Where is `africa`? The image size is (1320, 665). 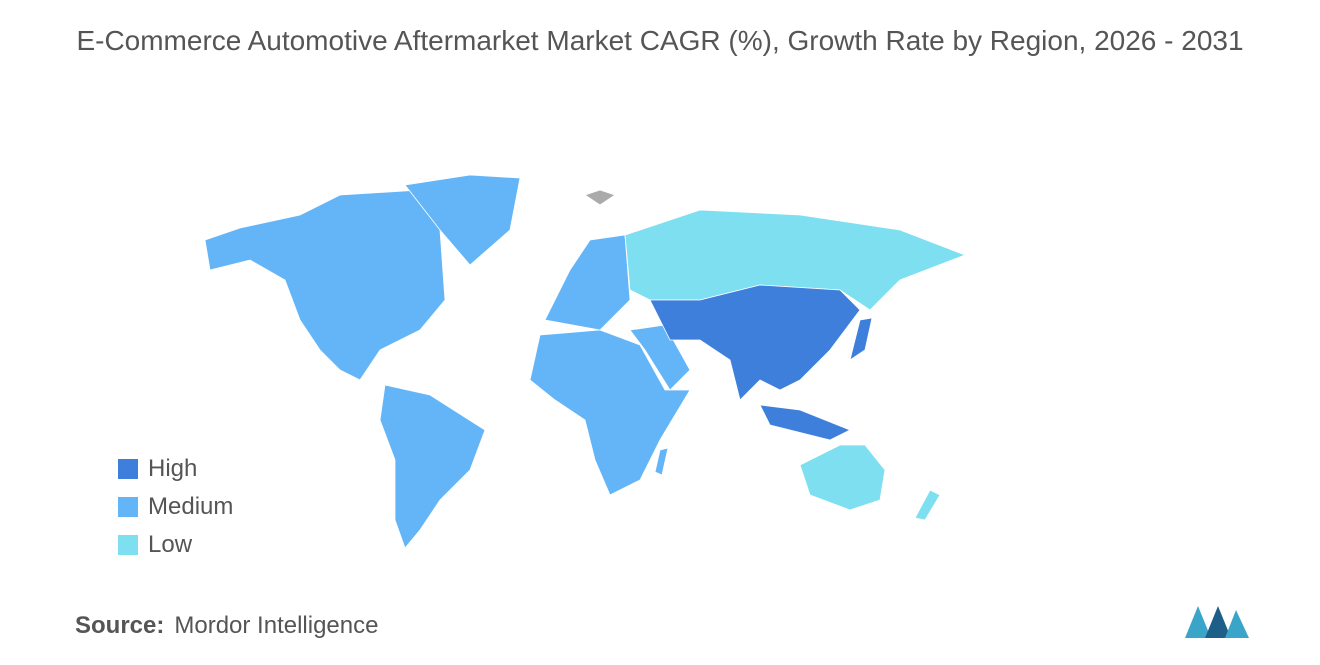 africa is located at coordinates (610, 412).